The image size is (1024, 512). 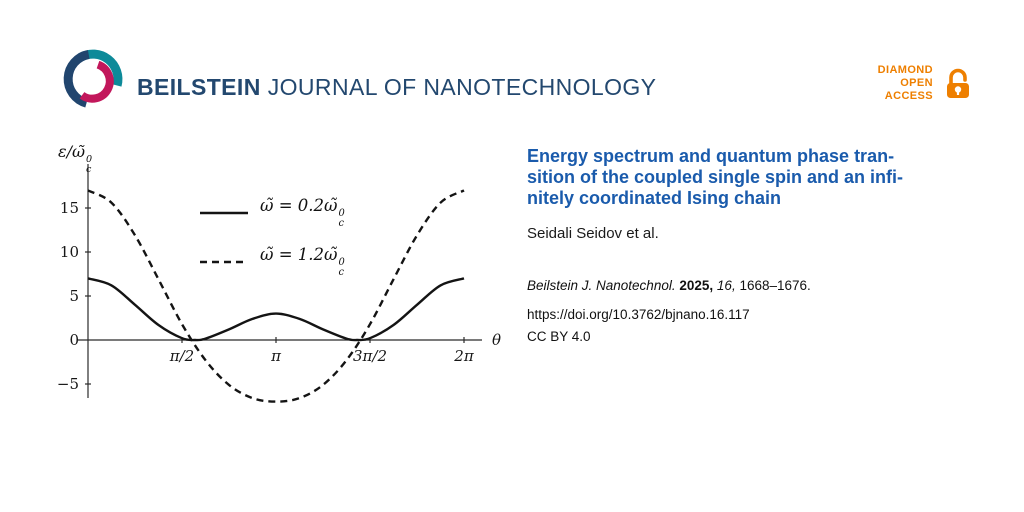 I want to click on journal-name-bold: BEILSTEIN, so click(x=199, y=87).